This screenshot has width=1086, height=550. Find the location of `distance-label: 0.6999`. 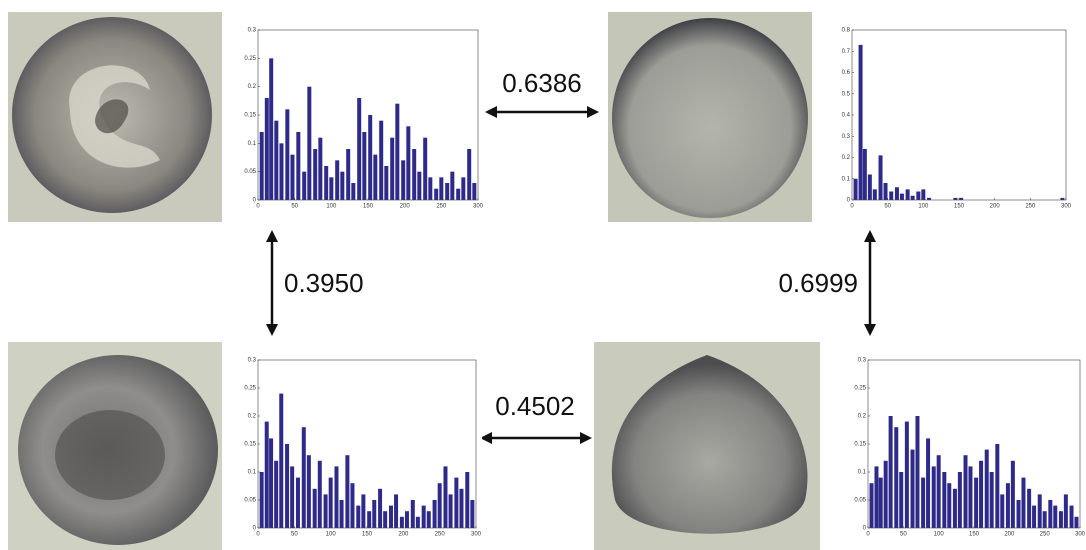

distance-label: 0.6999 is located at coordinates (818, 283).